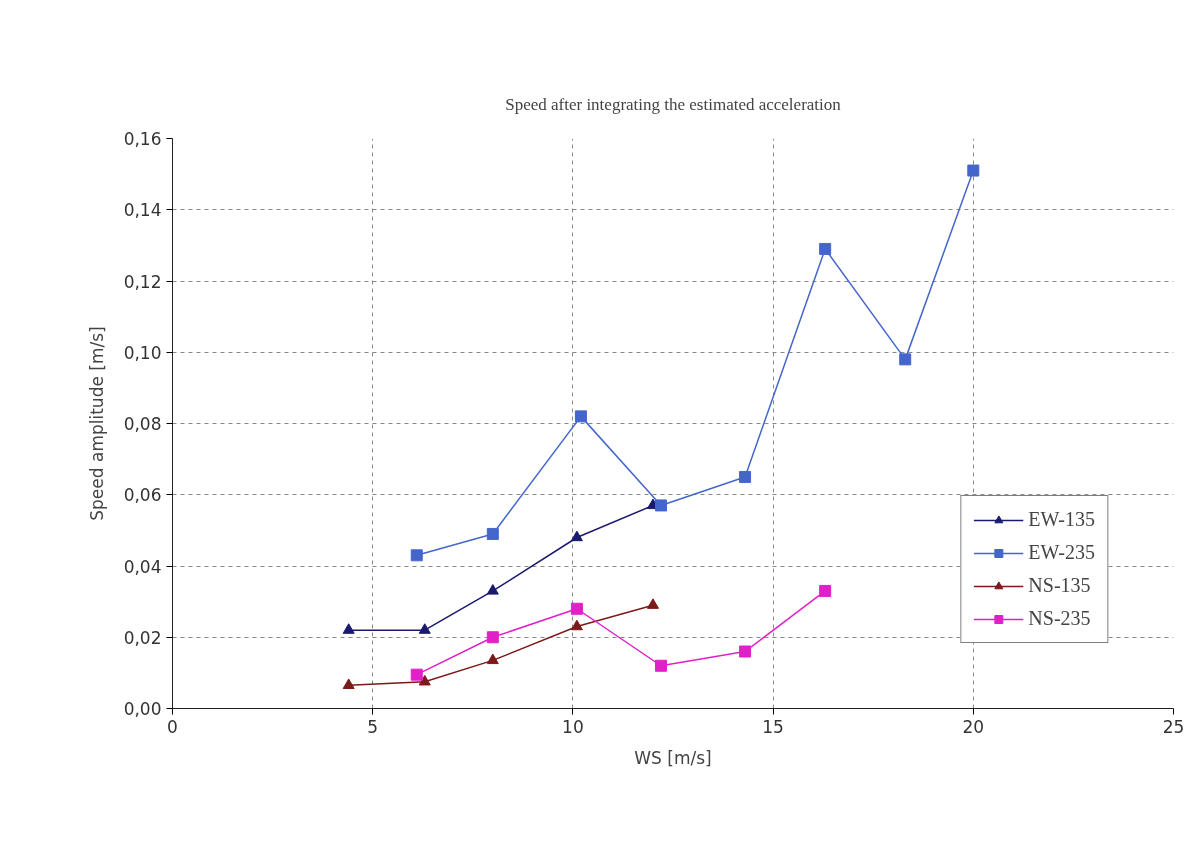 This screenshot has width=1195, height=861. I want to click on x-axis-title: WS [m/s], so click(673, 757).